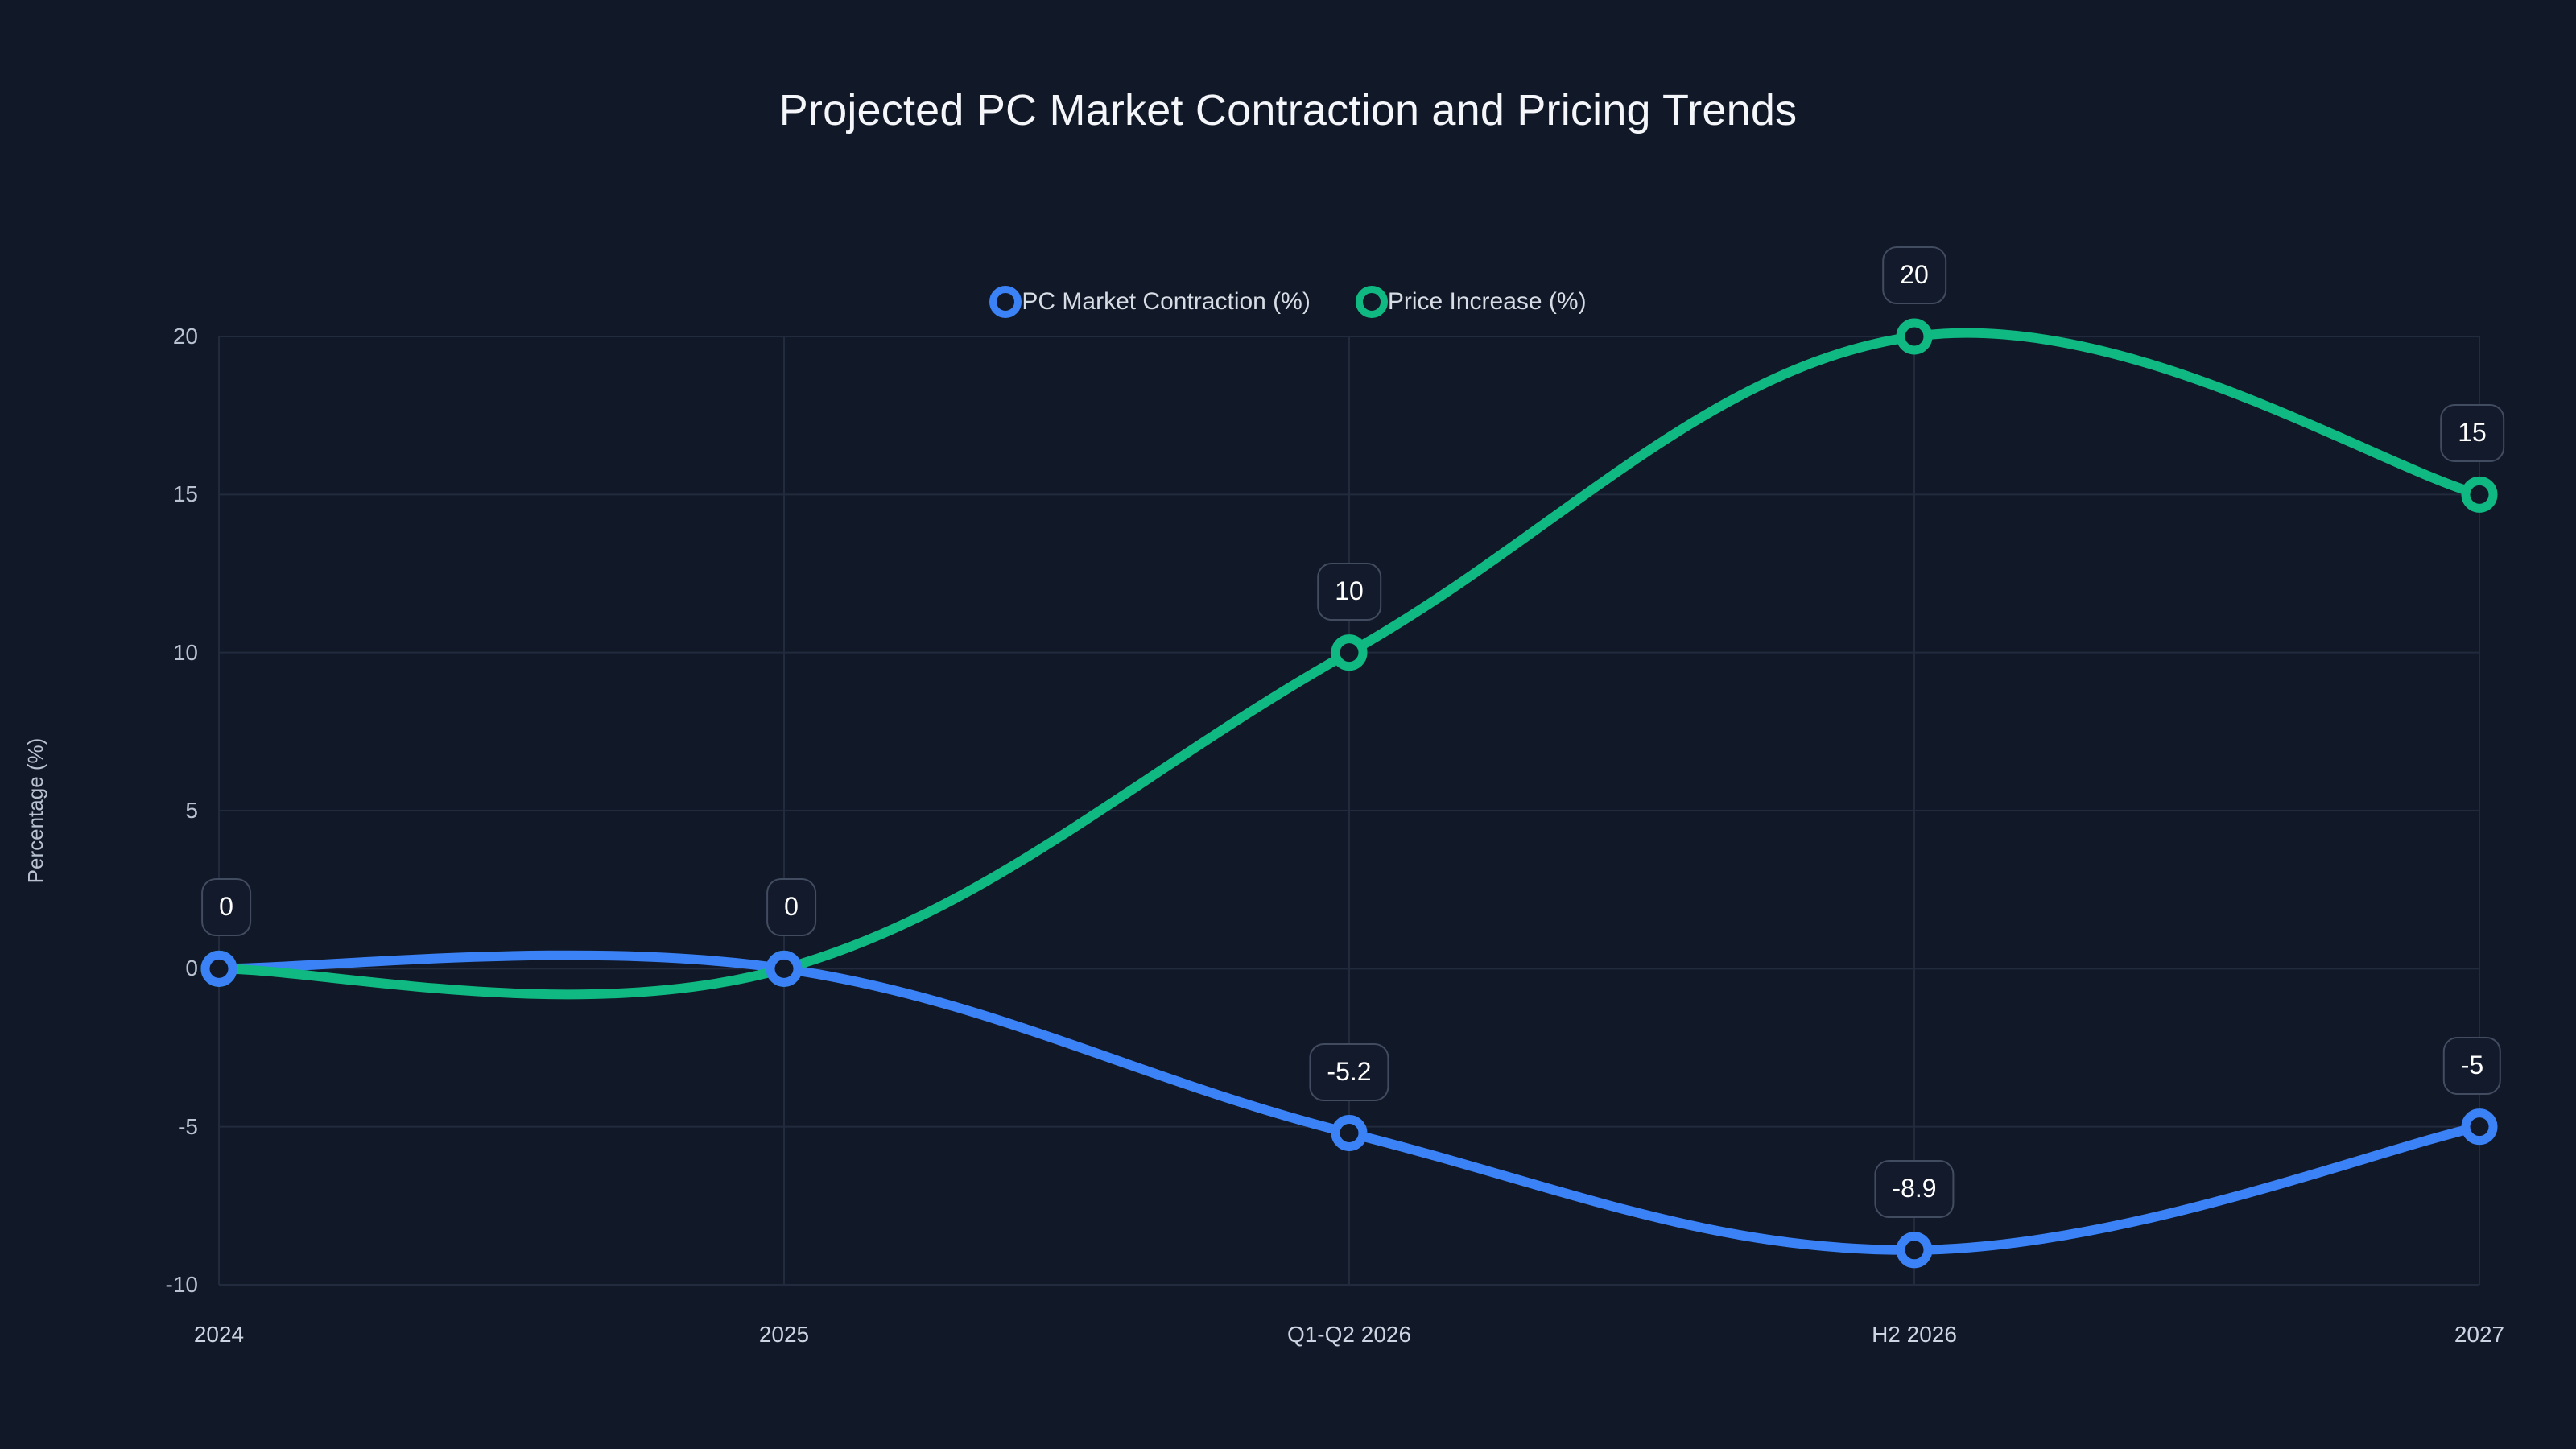 The image size is (2576, 1449). I want to click on data-point-label: -8.9, so click(1914, 1188).